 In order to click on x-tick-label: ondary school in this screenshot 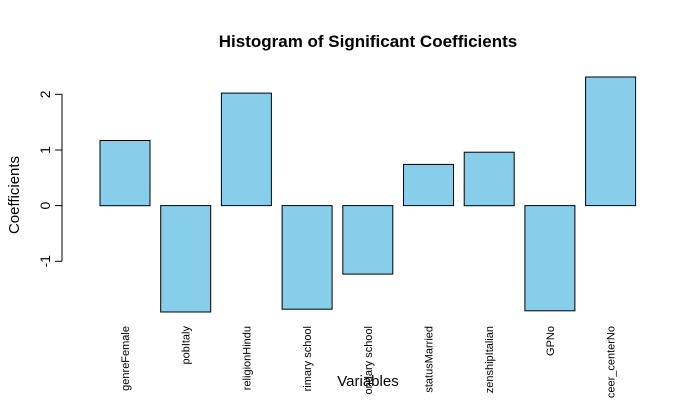, I will do `click(369, 360)`.